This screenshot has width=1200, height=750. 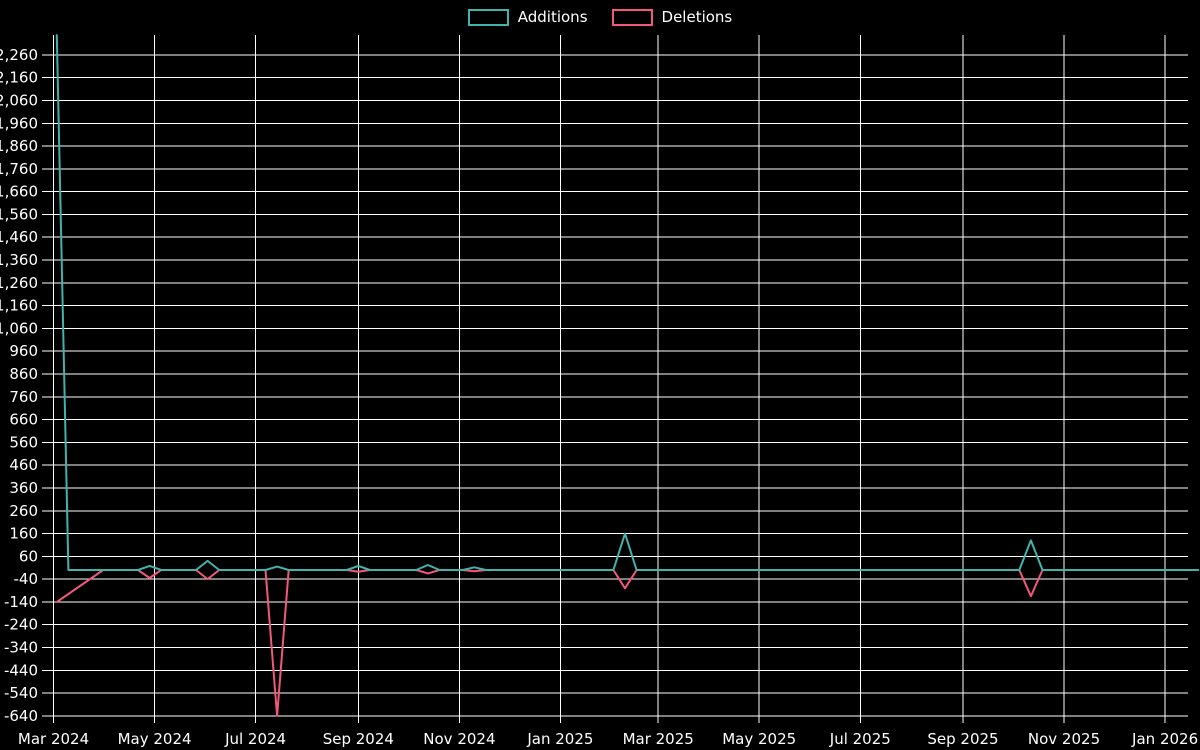 I want to click on legend: Additions Deletions, so click(x=600, y=17).